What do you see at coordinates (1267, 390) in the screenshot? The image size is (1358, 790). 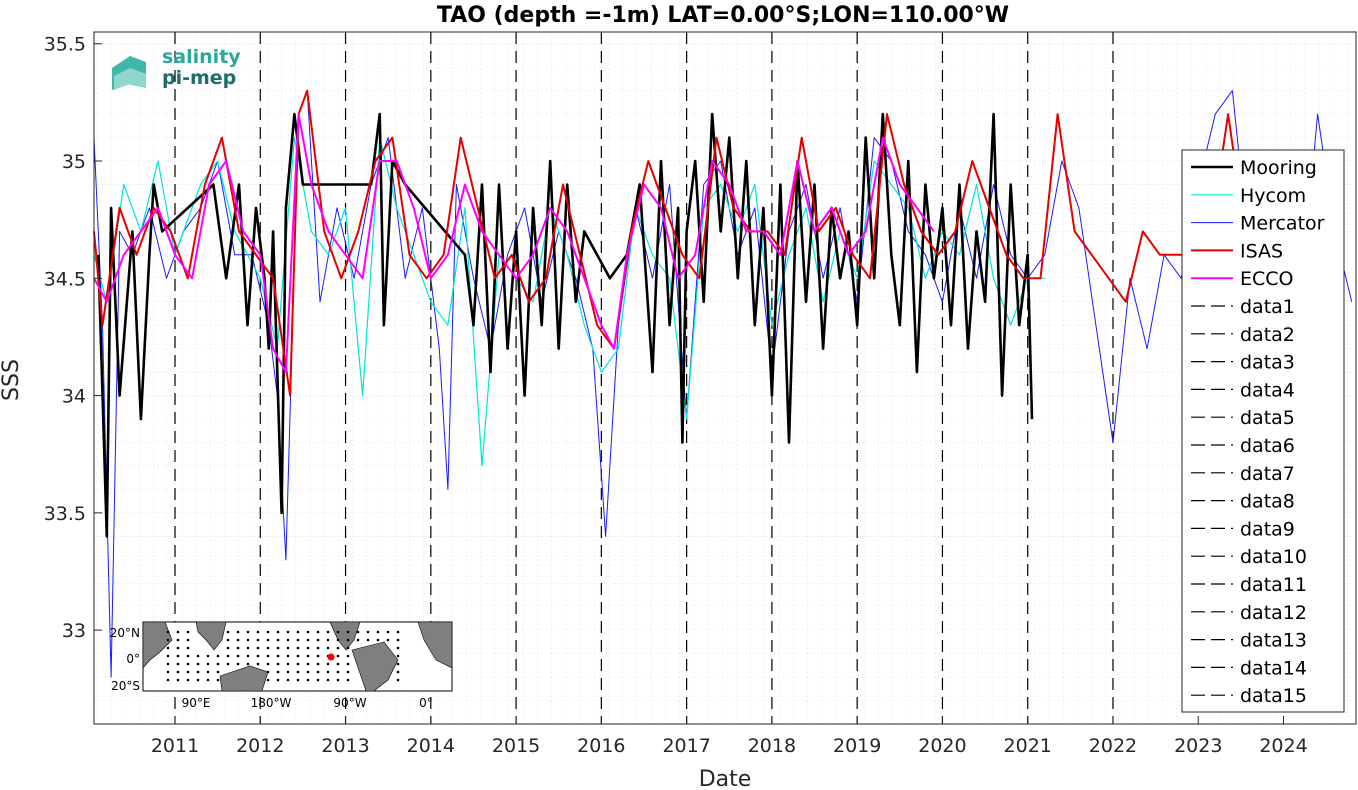 I see `legend-entry: data4` at bounding box center [1267, 390].